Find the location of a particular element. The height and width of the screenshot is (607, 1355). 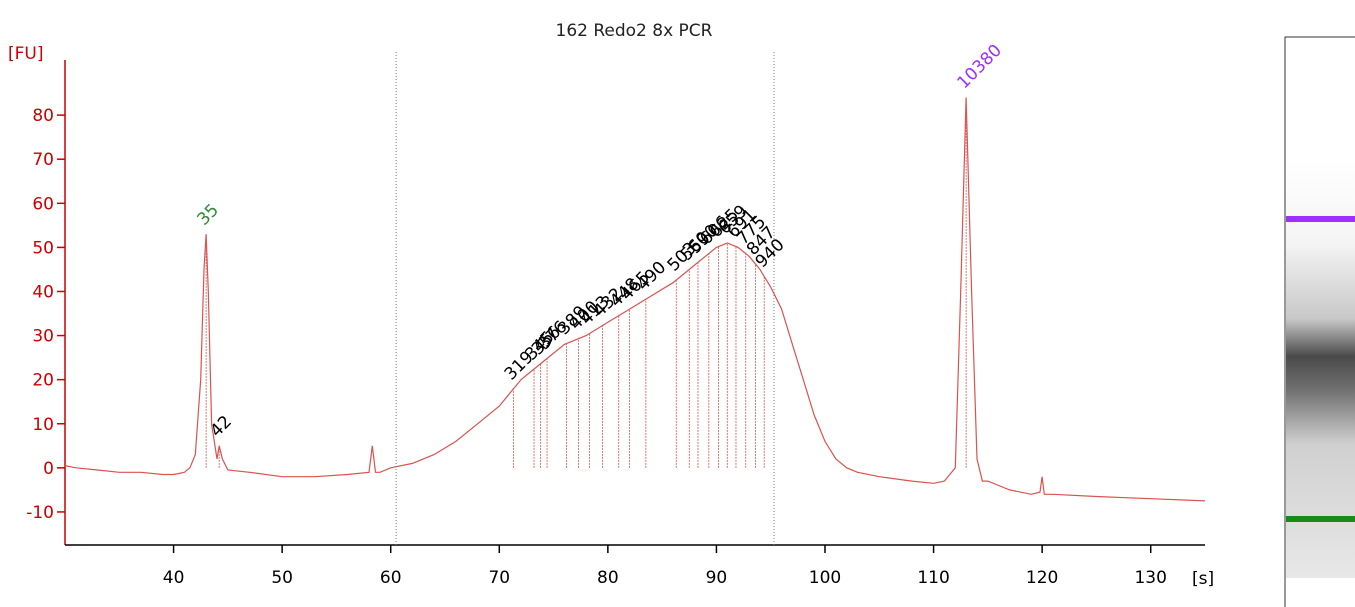

x-tick-label: 90 is located at coordinates (717, 578).